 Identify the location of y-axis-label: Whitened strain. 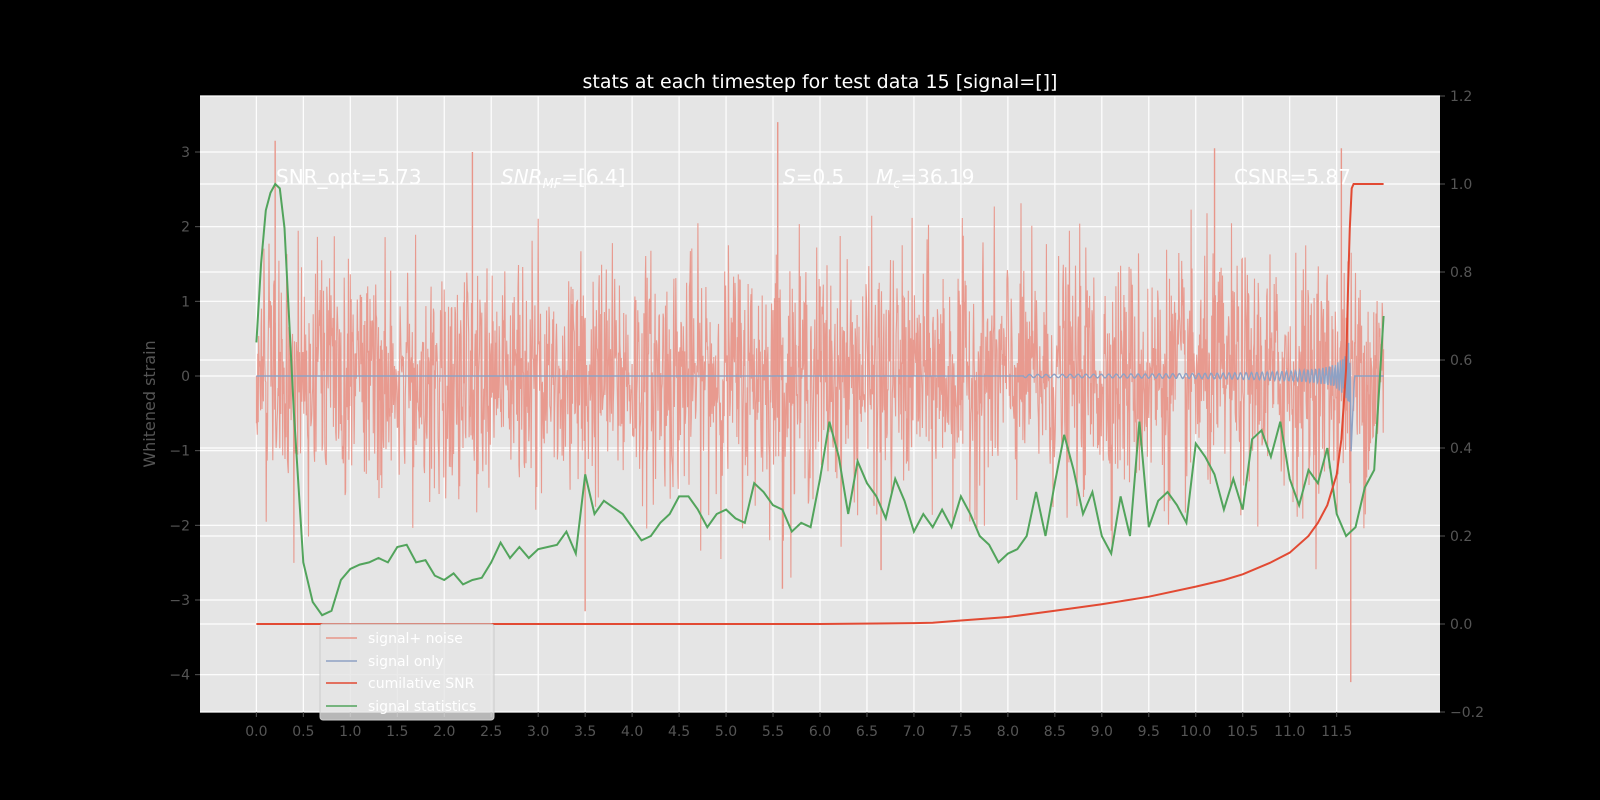
(149, 403).